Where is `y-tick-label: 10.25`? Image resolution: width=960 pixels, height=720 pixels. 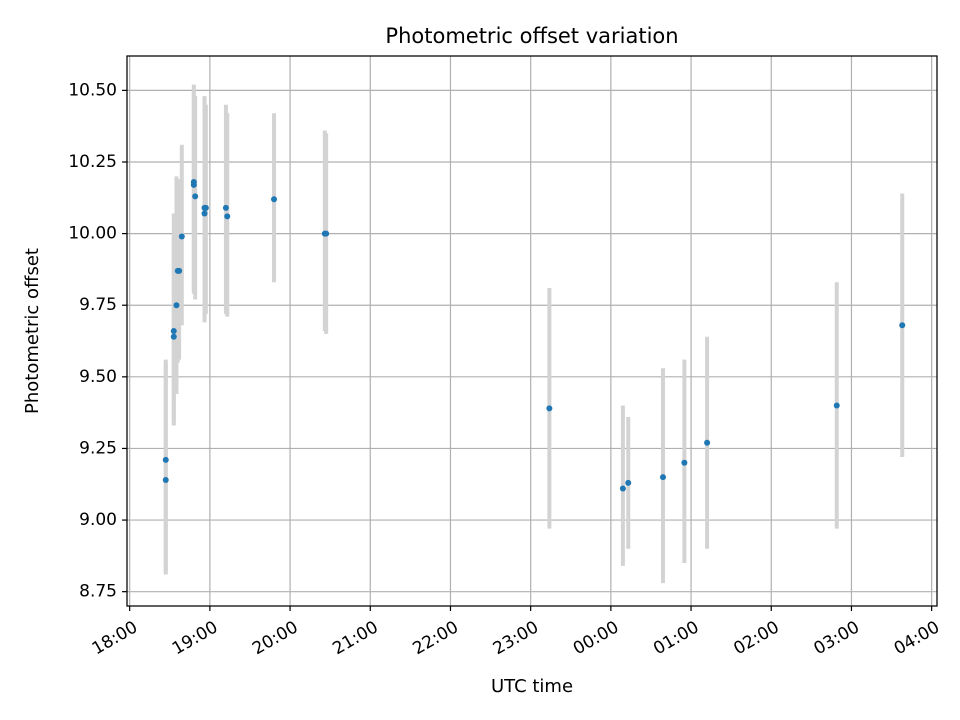
y-tick-label: 10.25 is located at coordinates (92, 162).